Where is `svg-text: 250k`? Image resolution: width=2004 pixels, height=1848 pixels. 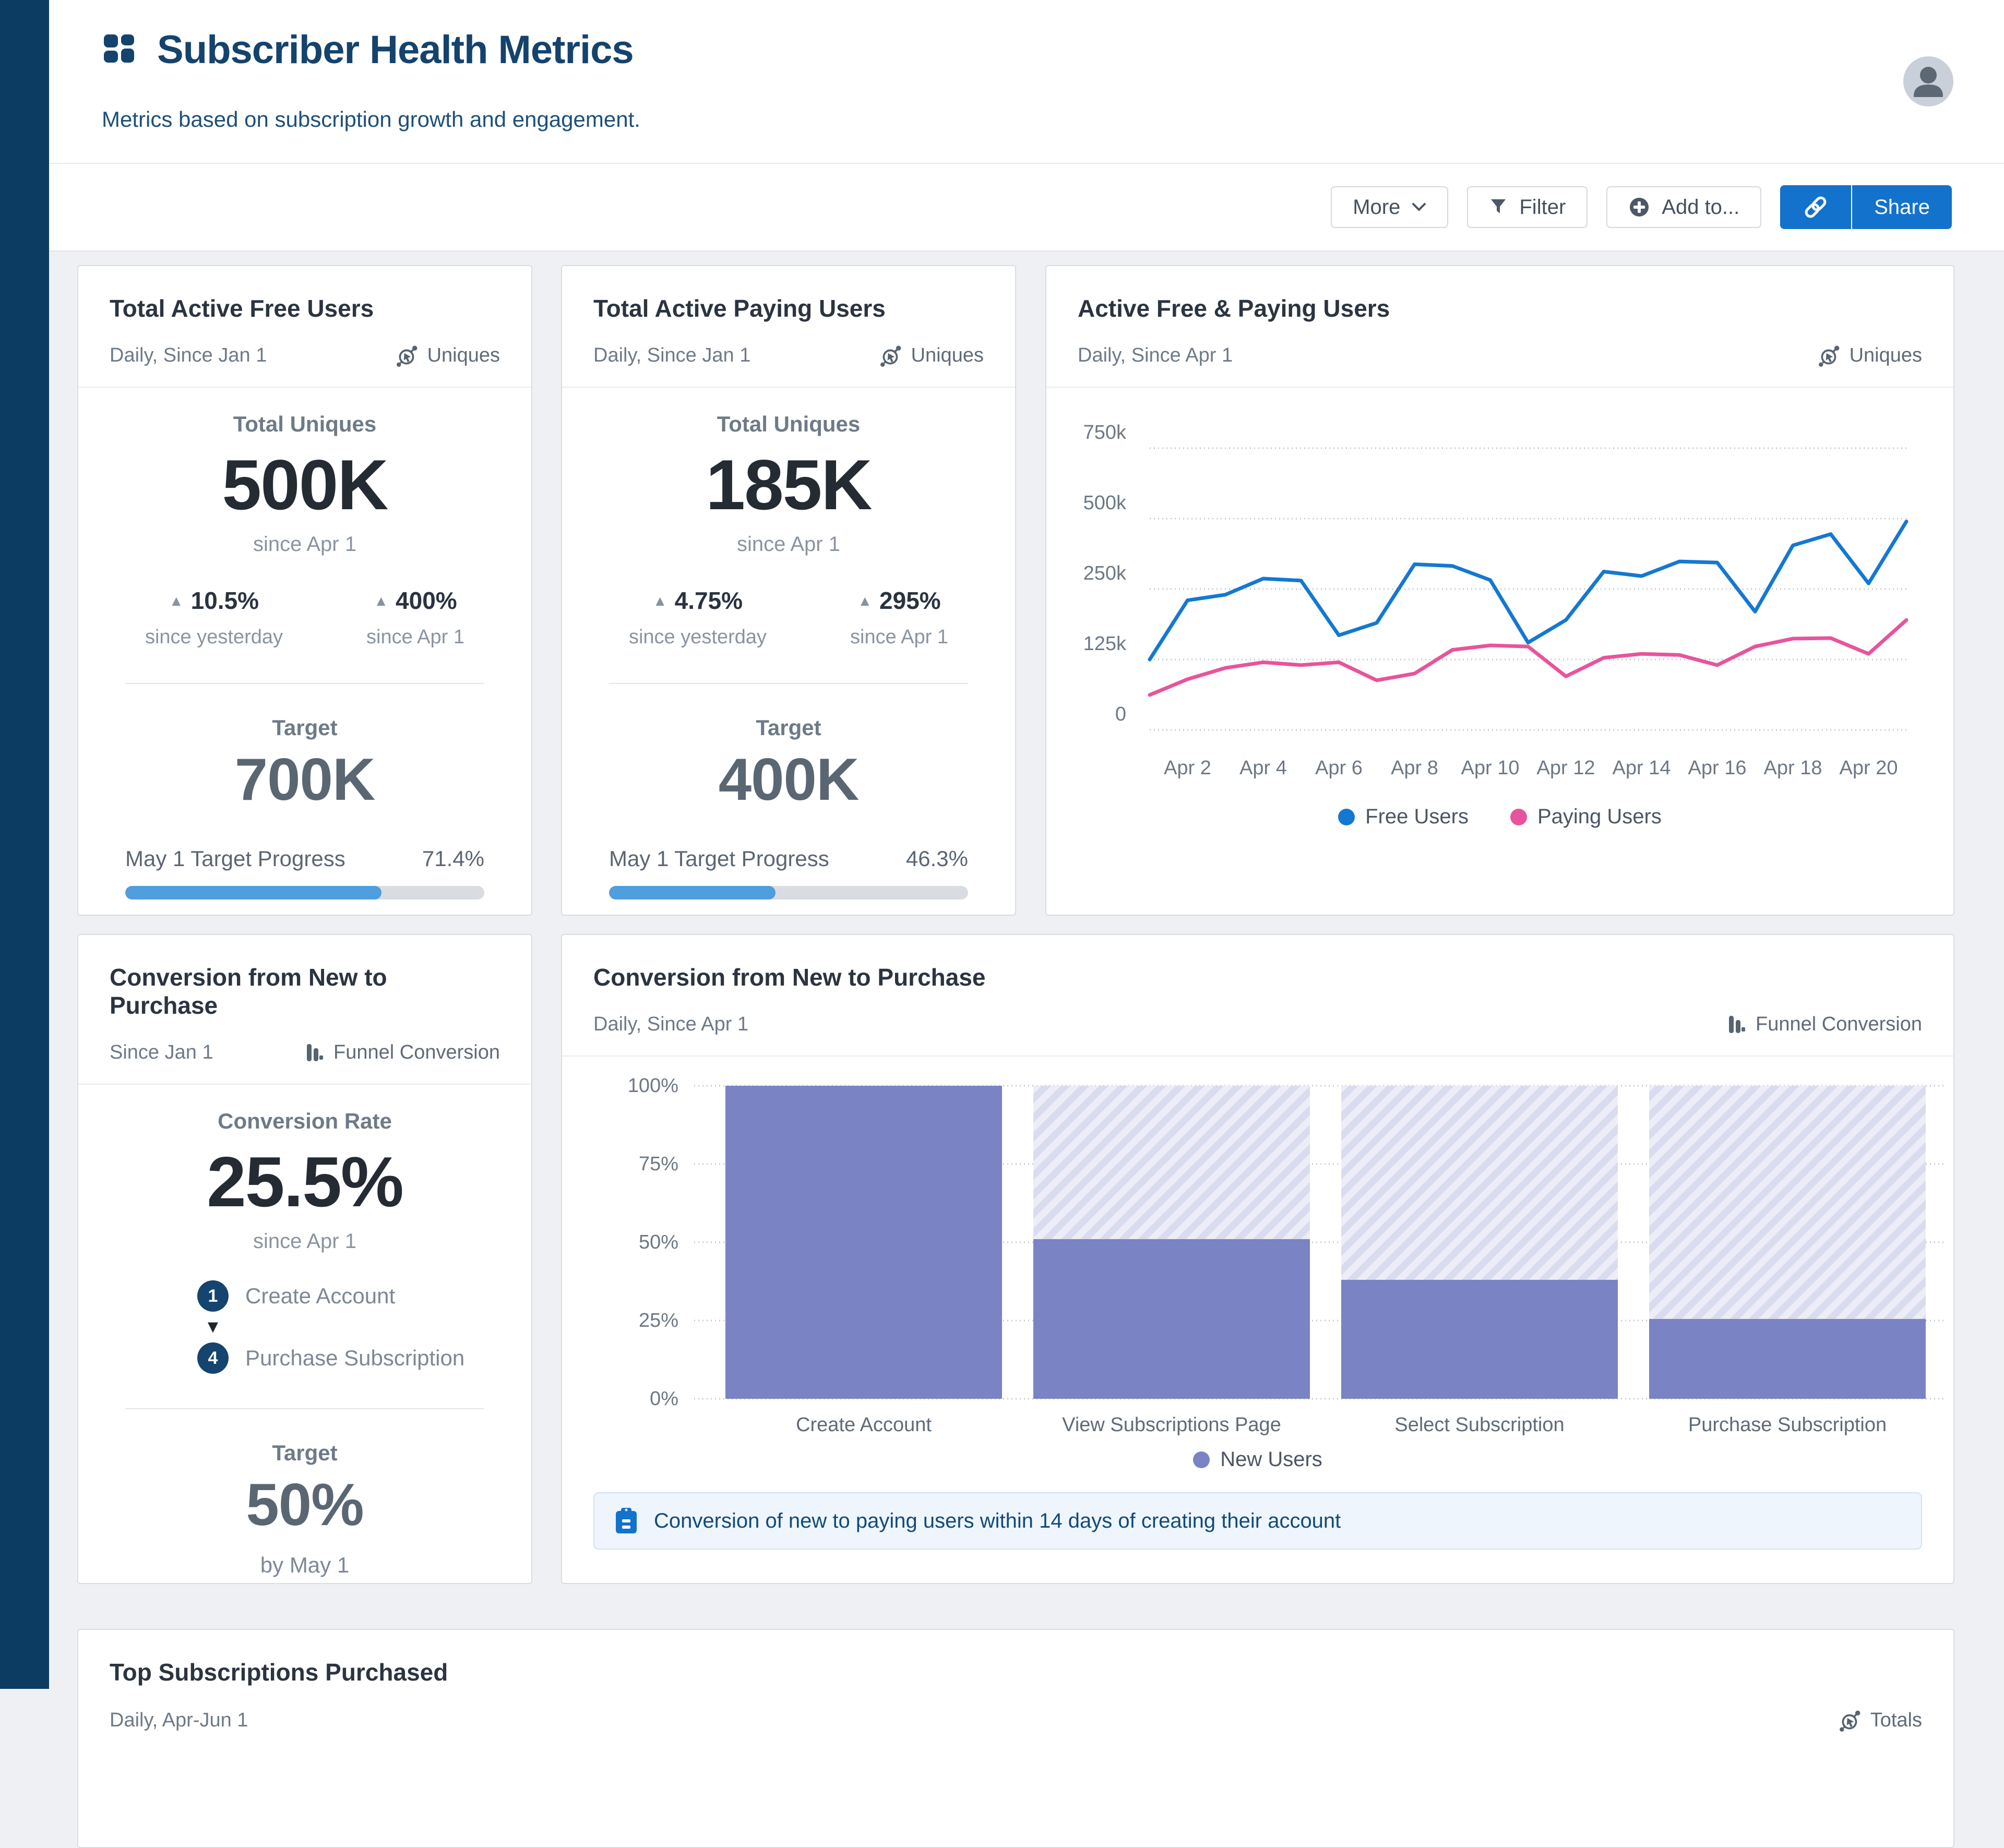
svg-text: 250k is located at coordinates (1105, 573).